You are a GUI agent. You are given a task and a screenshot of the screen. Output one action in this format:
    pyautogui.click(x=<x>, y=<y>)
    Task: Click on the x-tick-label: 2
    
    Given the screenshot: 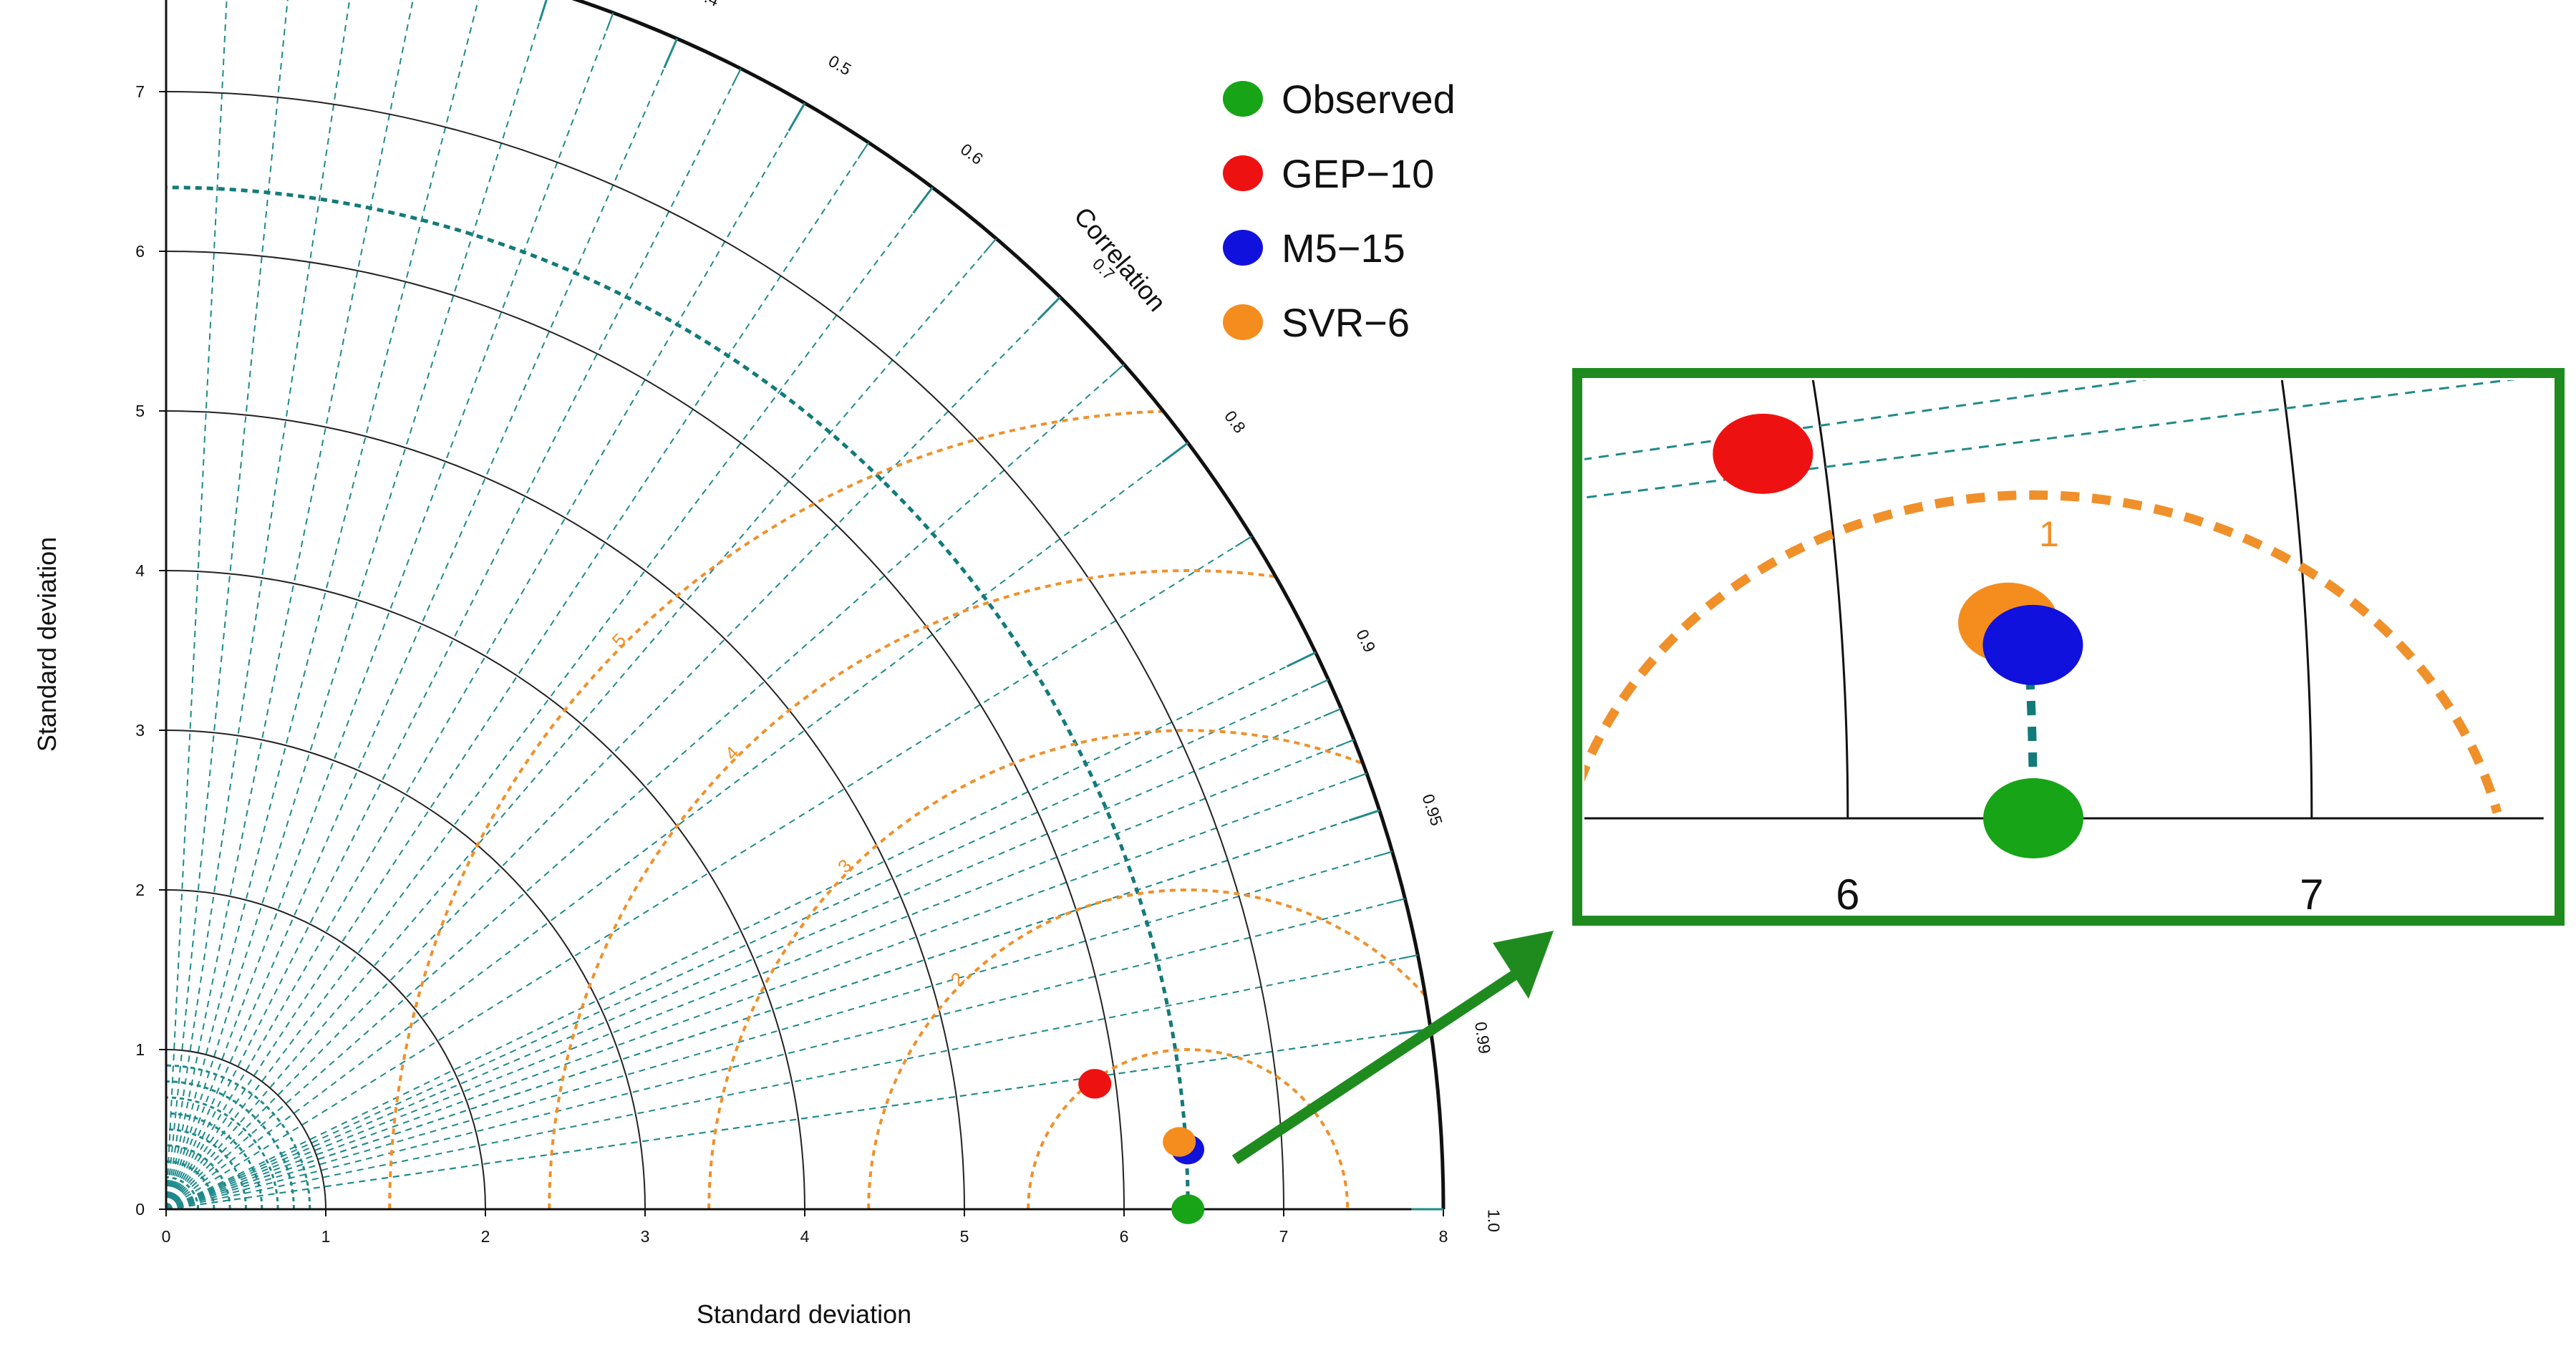 What is the action you would take?
    pyautogui.click(x=486, y=1236)
    